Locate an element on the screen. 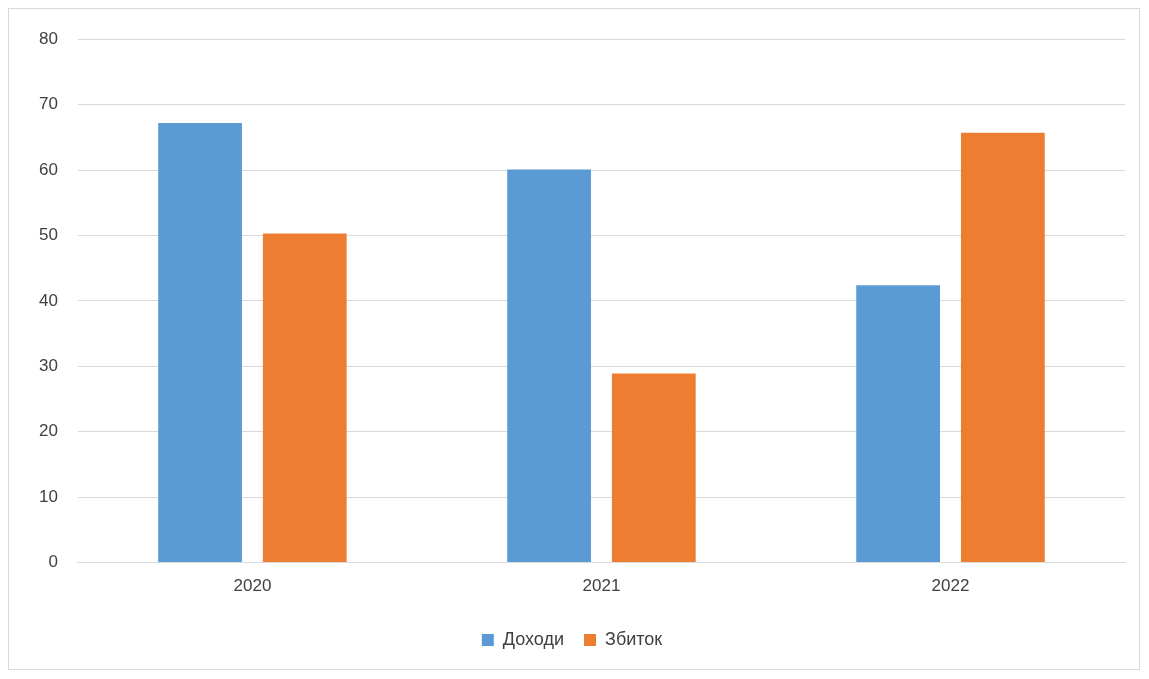  y-tick-label: 40 is located at coordinates (48, 300).